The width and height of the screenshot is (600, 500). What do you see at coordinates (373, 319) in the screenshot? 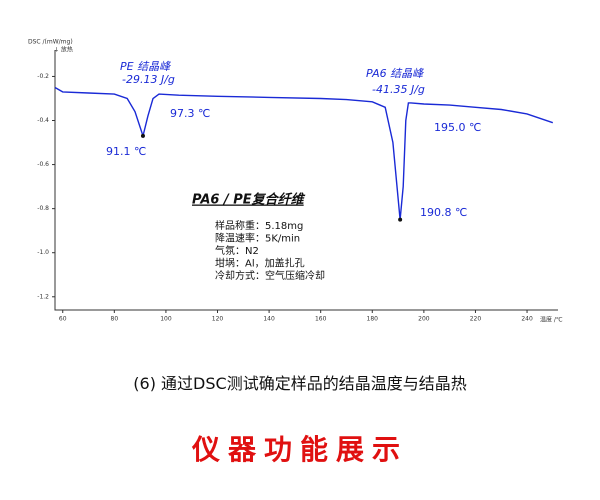
I see `x-tick-label: 180` at bounding box center [373, 319].